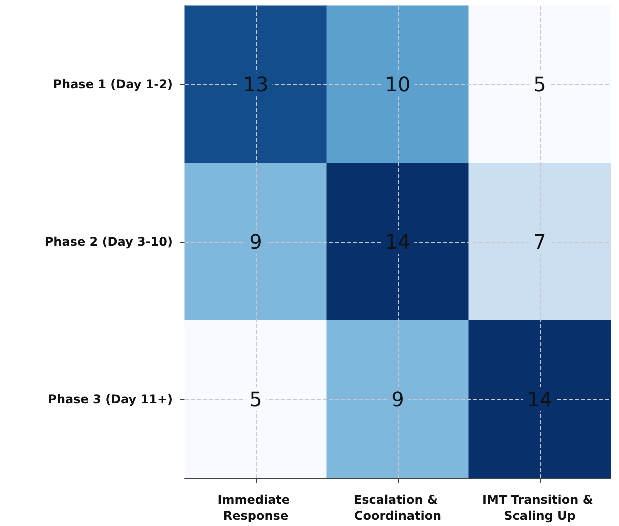 Image resolution: width=619 pixels, height=526 pixels. Describe the element at coordinates (398, 508) in the screenshot. I see `x-tick-label: Escalation & Coordination` at that location.